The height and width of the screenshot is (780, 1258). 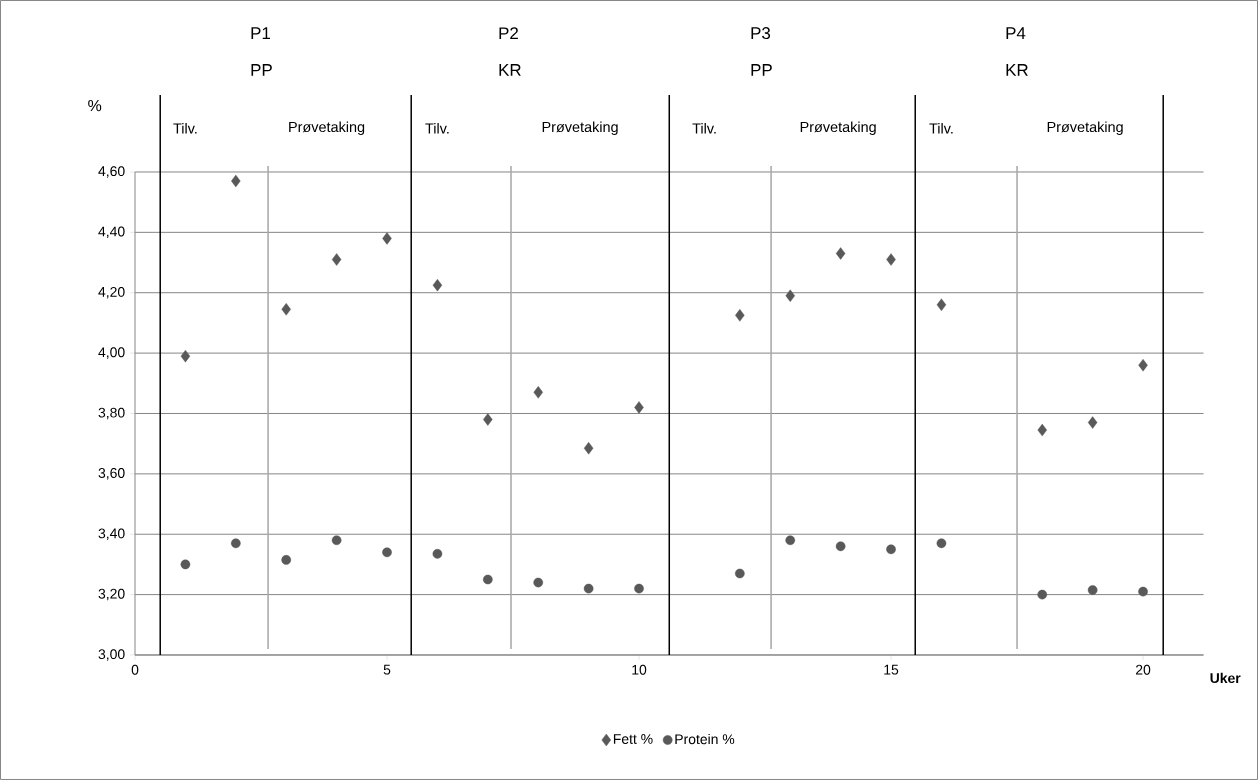 I want to click on text: P2, so click(x=508, y=33).